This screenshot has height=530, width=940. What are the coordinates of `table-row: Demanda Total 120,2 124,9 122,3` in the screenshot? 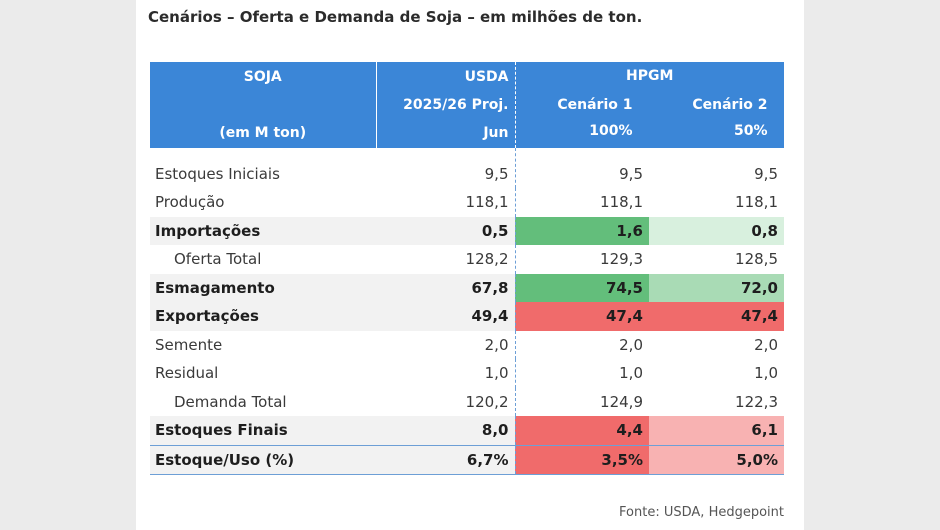 It's located at (467, 401).